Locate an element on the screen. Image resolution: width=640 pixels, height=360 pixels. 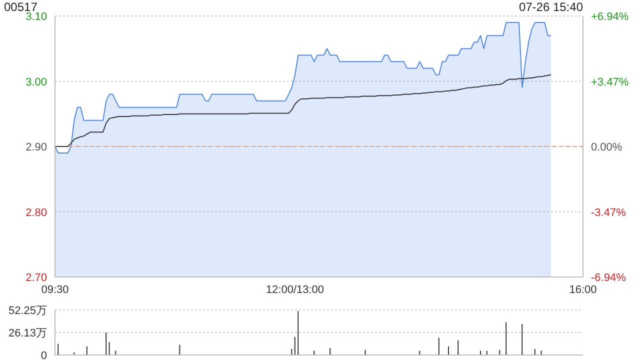
y2-tick-label: -3.47% is located at coordinates (608, 212).